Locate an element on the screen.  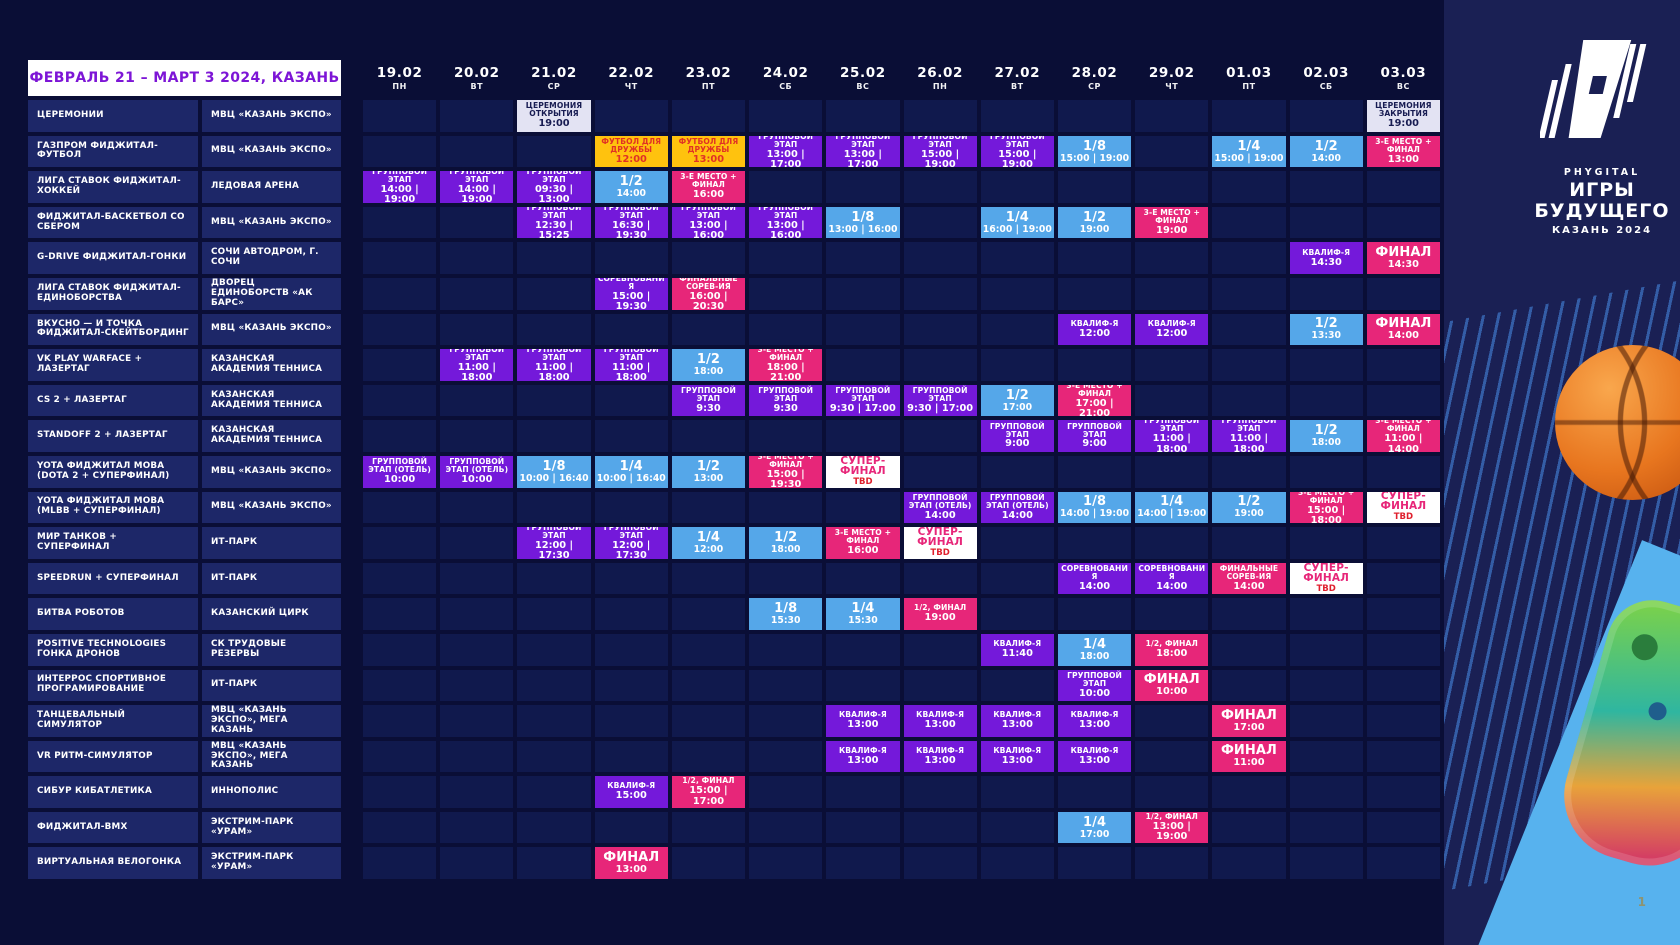
cell-label: ФИНАЛ is located at coordinates (1403, 324).